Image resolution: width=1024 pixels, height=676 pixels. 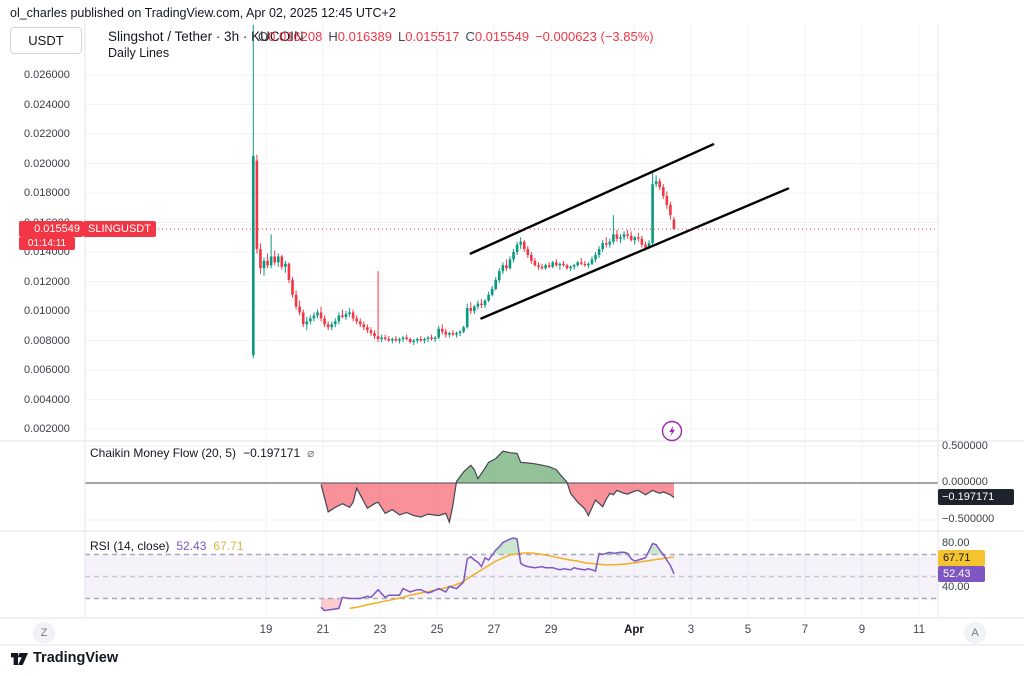 What do you see at coordinates (311, 453) in the screenshot?
I see `cmf-hide-icon: ⌀` at bounding box center [311, 453].